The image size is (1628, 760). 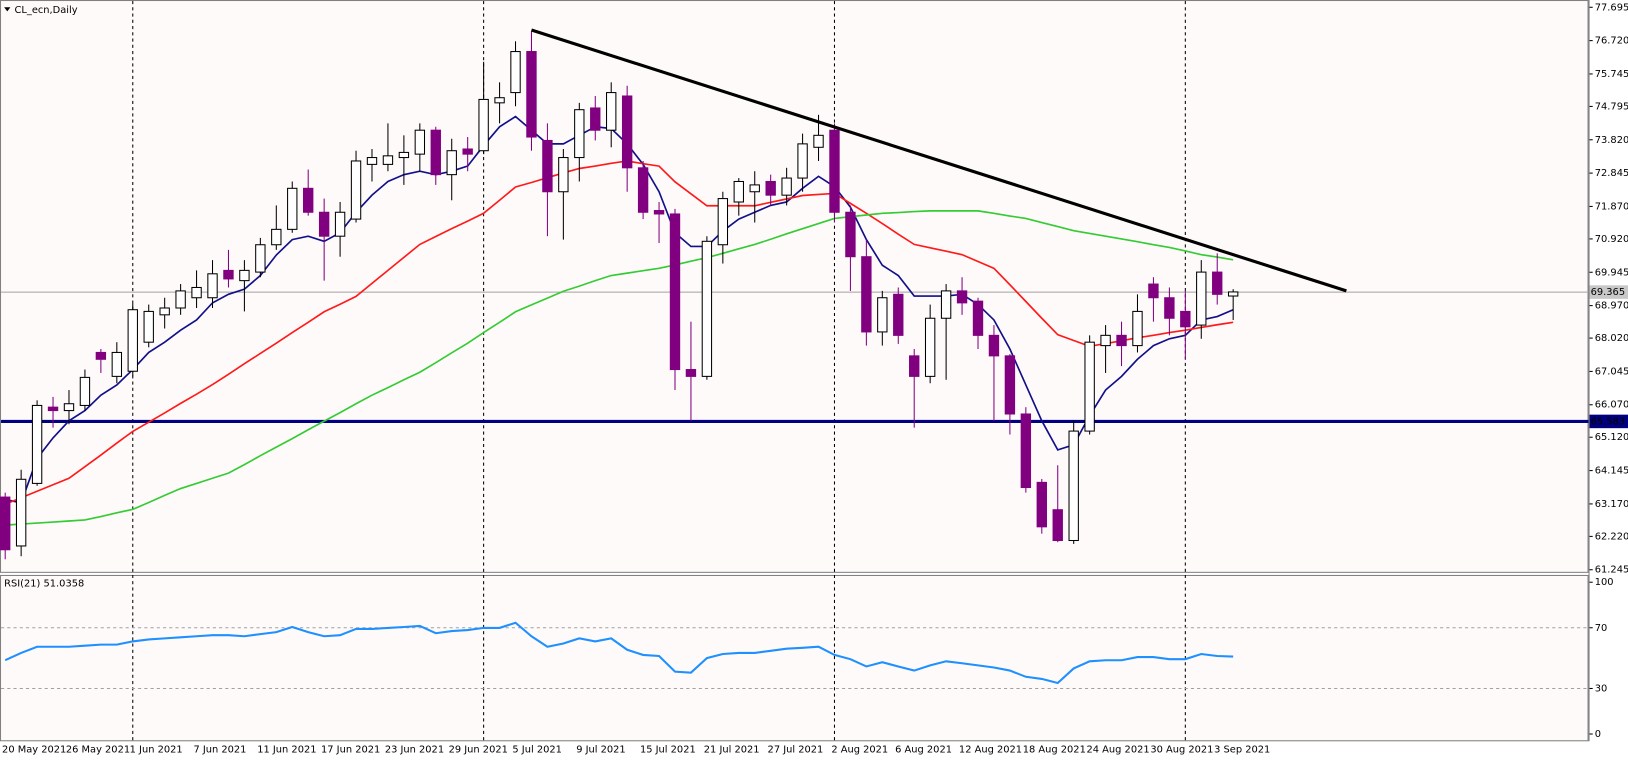 I want to click on price-label: 65.583, so click(x=1608, y=421).